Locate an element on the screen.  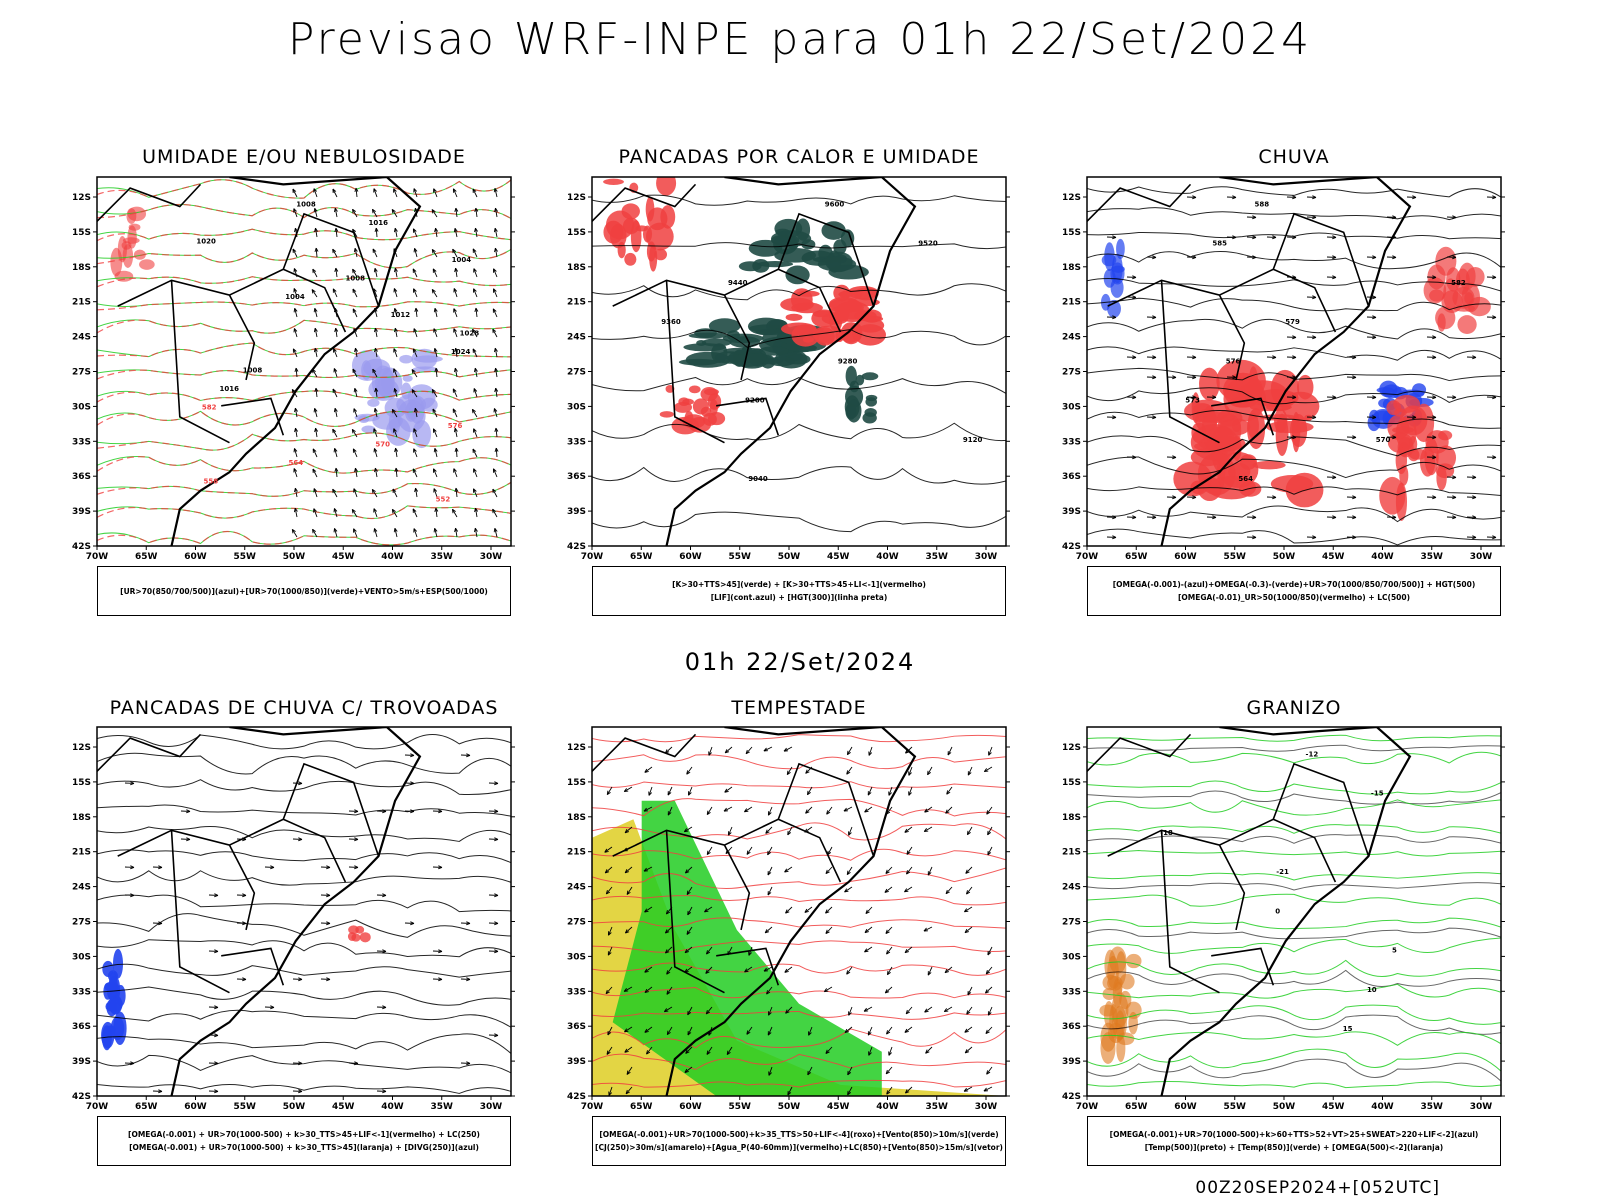
contour-label: 5 is located at coordinates (1394, 951).